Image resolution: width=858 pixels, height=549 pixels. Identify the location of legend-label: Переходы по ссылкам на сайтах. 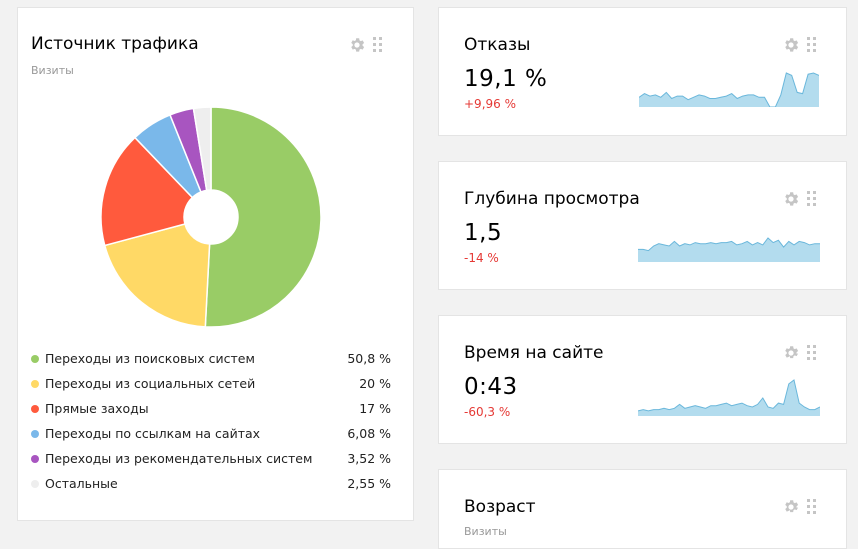
(153, 433).